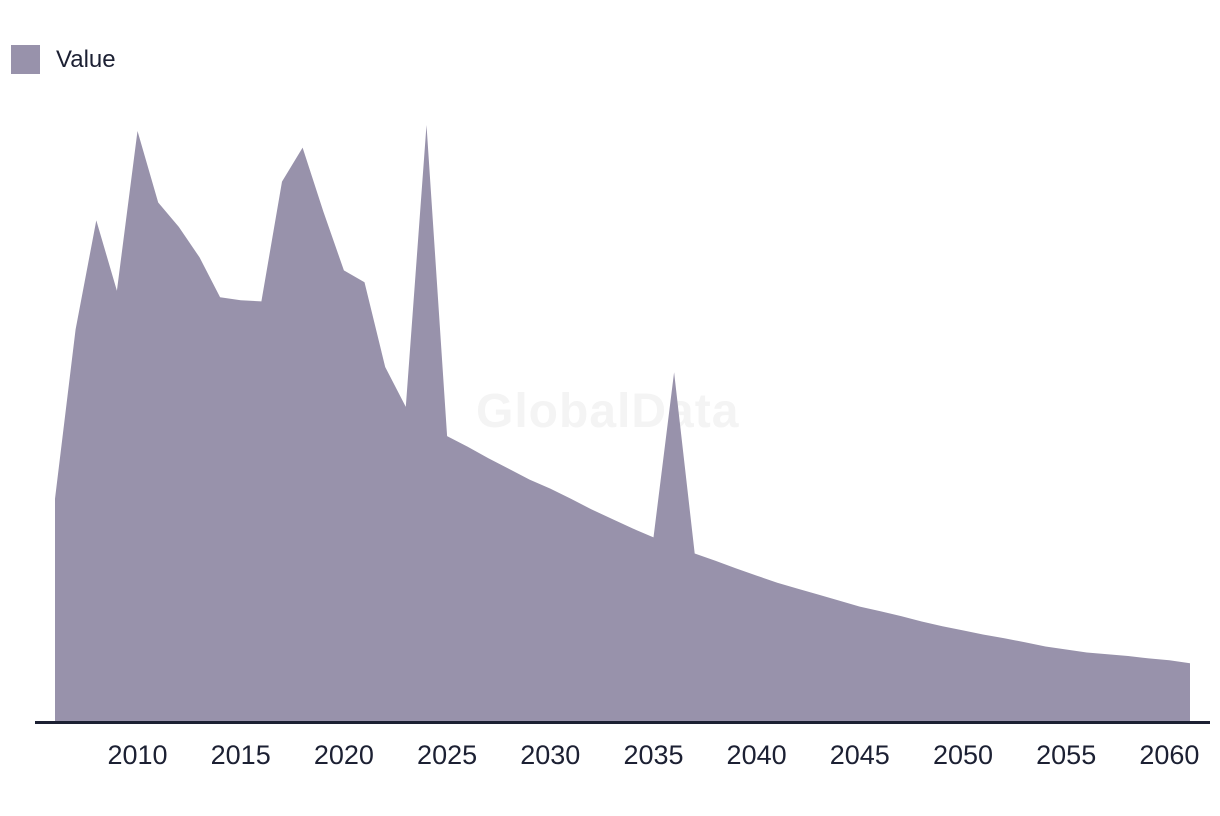 Image resolution: width=1220 pixels, height=816 pixels. What do you see at coordinates (86, 59) in the screenshot?
I see `legend-label: Value` at bounding box center [86, 59].